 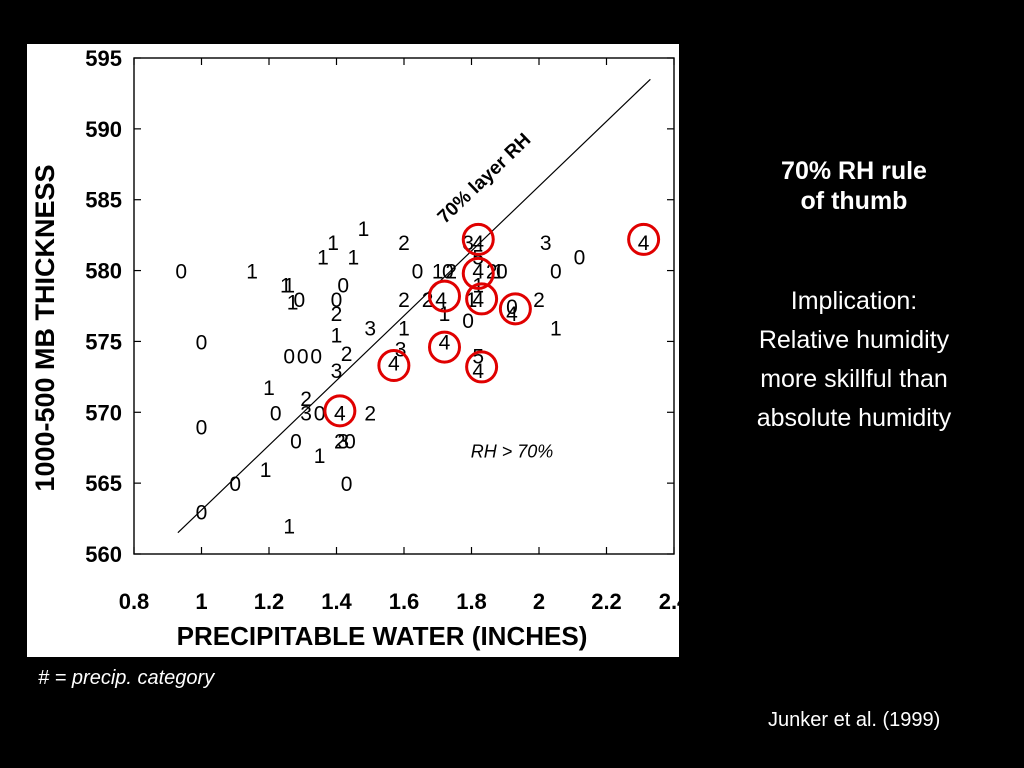 What do you see at coordinates (103, 412) in the screenshot?
I see `y-tick-label: 570` at bounding box center [103, 412].